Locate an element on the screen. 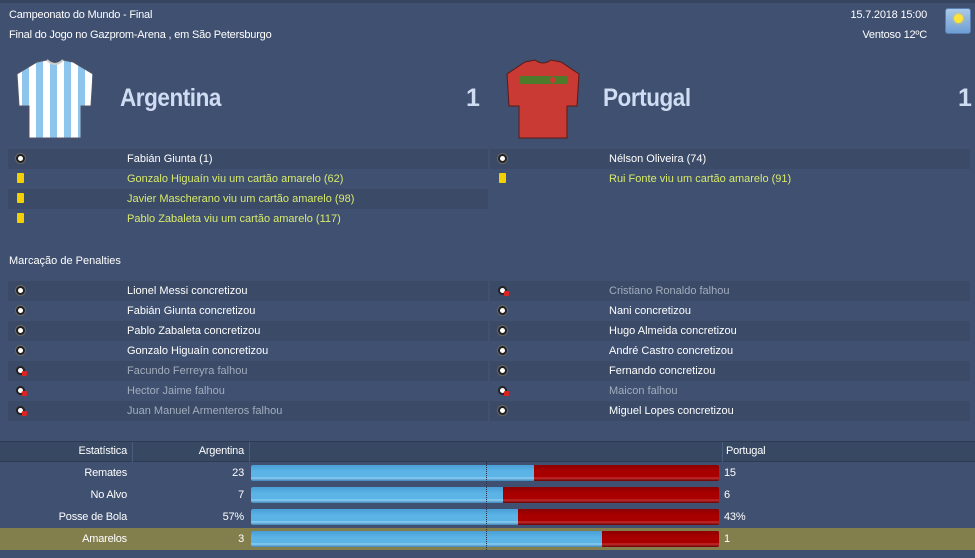 The image size is (975, 558). stat-label: Posse de Bola is located at coordinates (93, 517).